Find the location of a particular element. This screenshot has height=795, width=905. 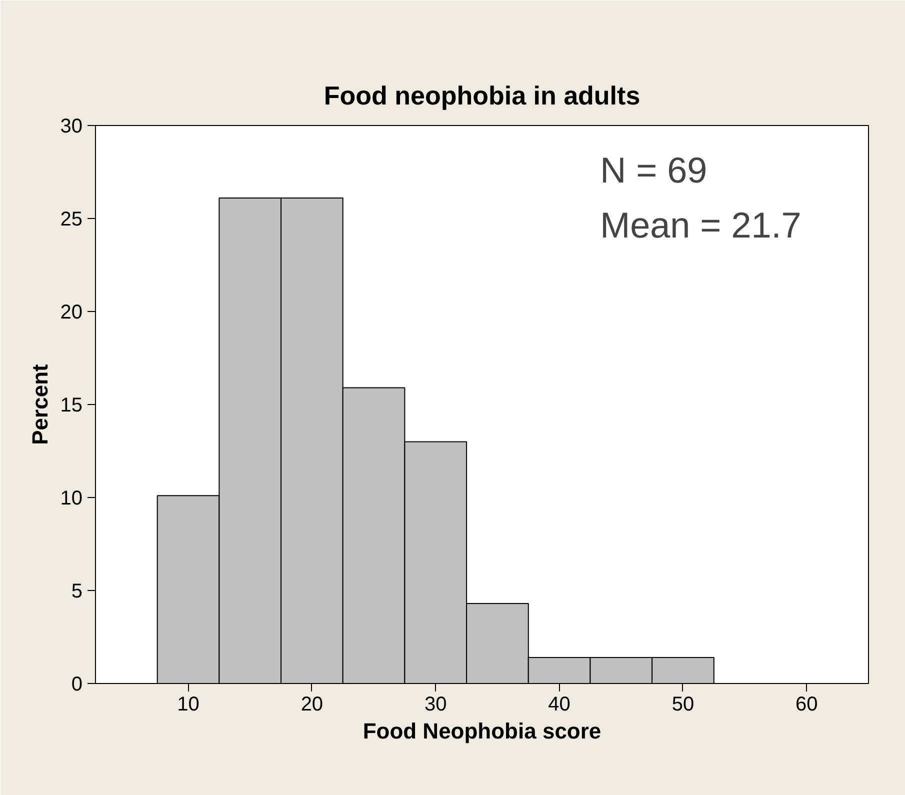

chart-title: Food neophobia in adults is located at coordinates (482, 95).